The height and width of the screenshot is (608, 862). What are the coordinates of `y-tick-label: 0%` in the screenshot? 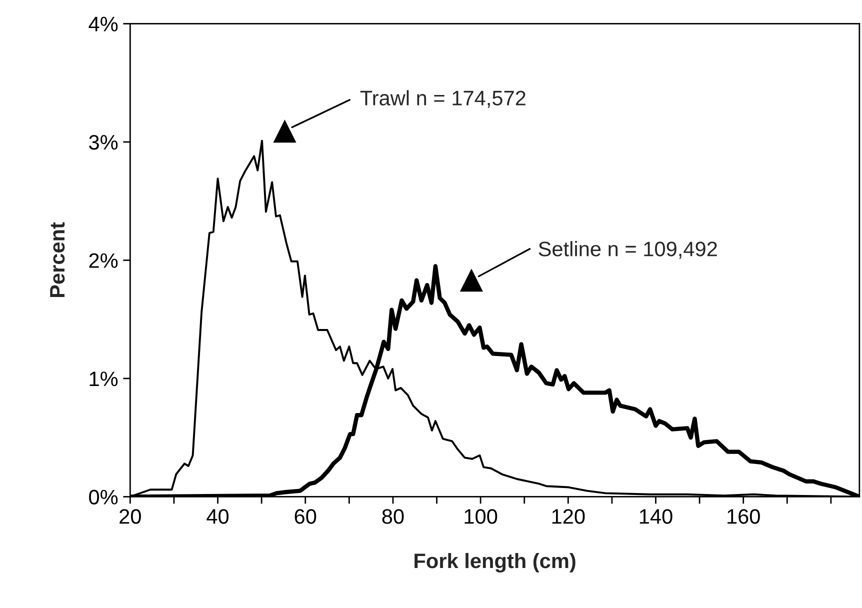 It's located at (103, 497).